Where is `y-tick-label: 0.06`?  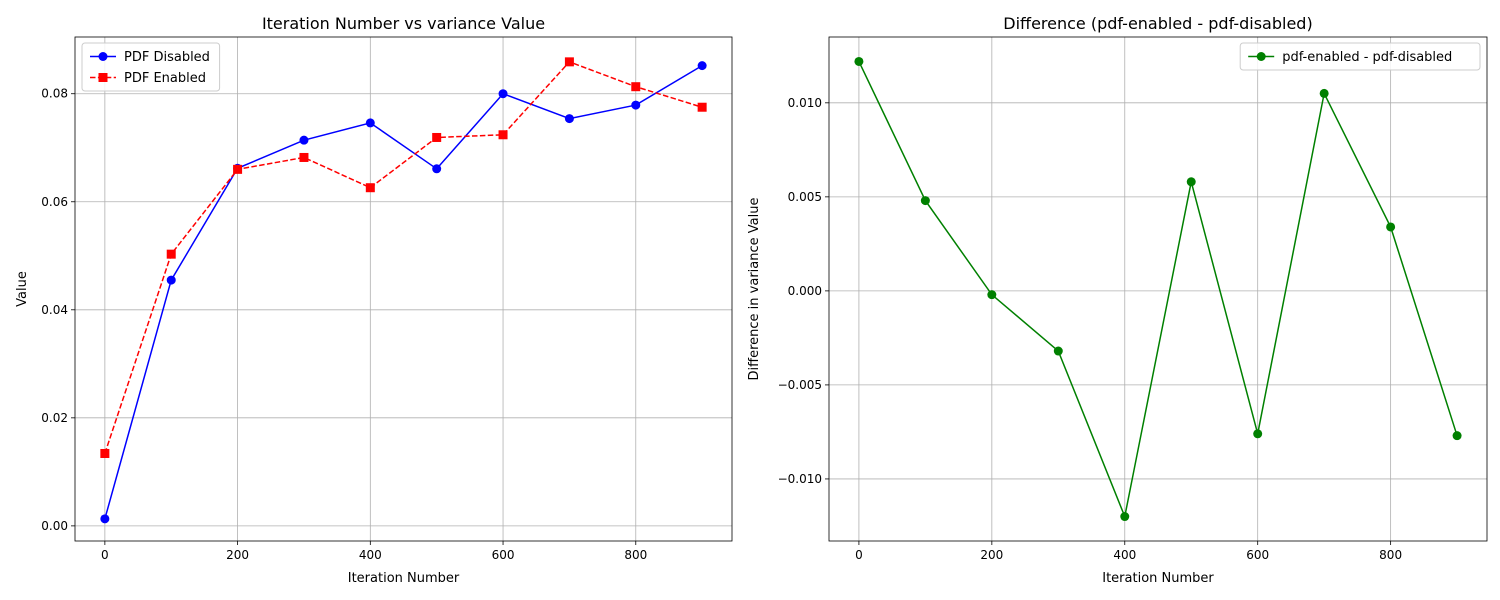
y-tick-label: 0.06 is located at coordinates (54, 202).